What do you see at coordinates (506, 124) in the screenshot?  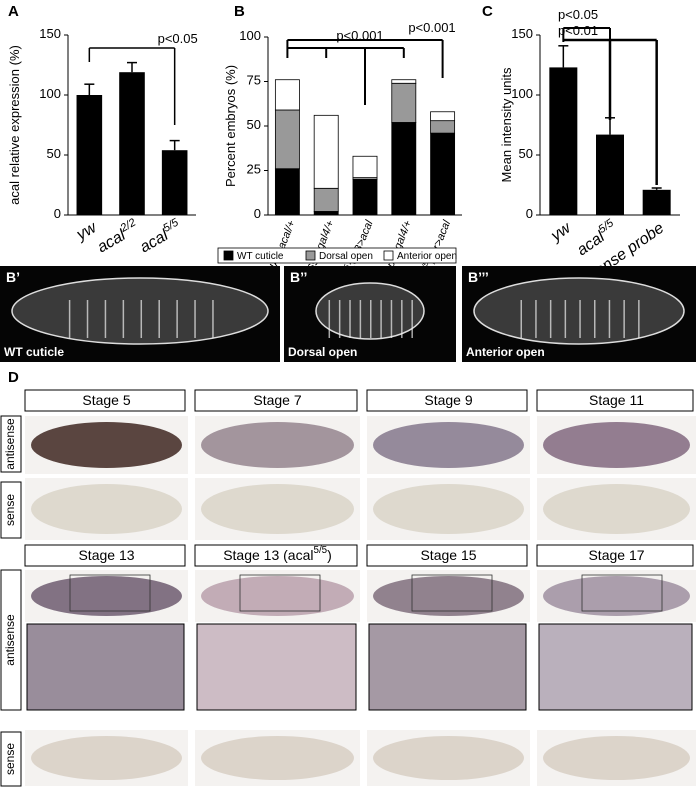 I see `y-axis-label: Mean intensity units` at bounding box center [506, 124].